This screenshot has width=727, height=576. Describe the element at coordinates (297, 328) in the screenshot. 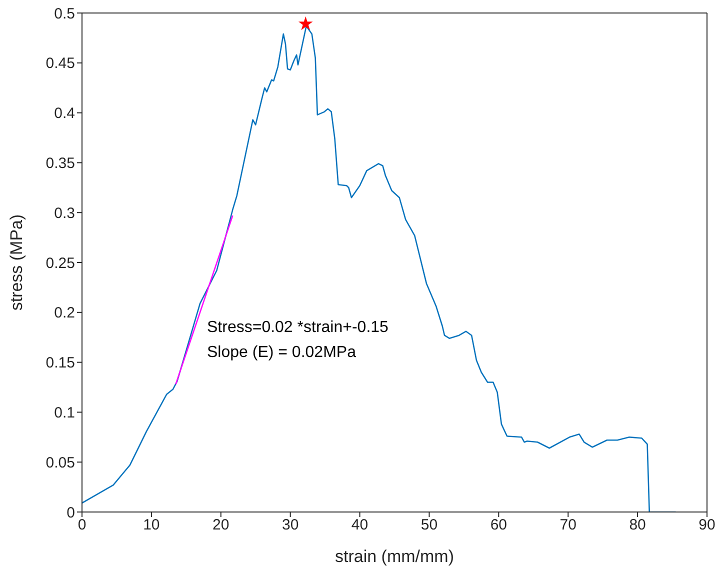

I see `annotation: Stress=0.02 *strain+-0.15` at that location.